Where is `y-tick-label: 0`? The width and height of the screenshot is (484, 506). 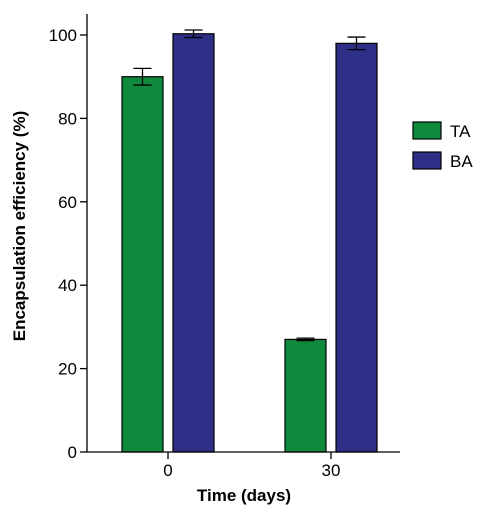 y-tick-label: 0 is located at coordinates (72, 452).